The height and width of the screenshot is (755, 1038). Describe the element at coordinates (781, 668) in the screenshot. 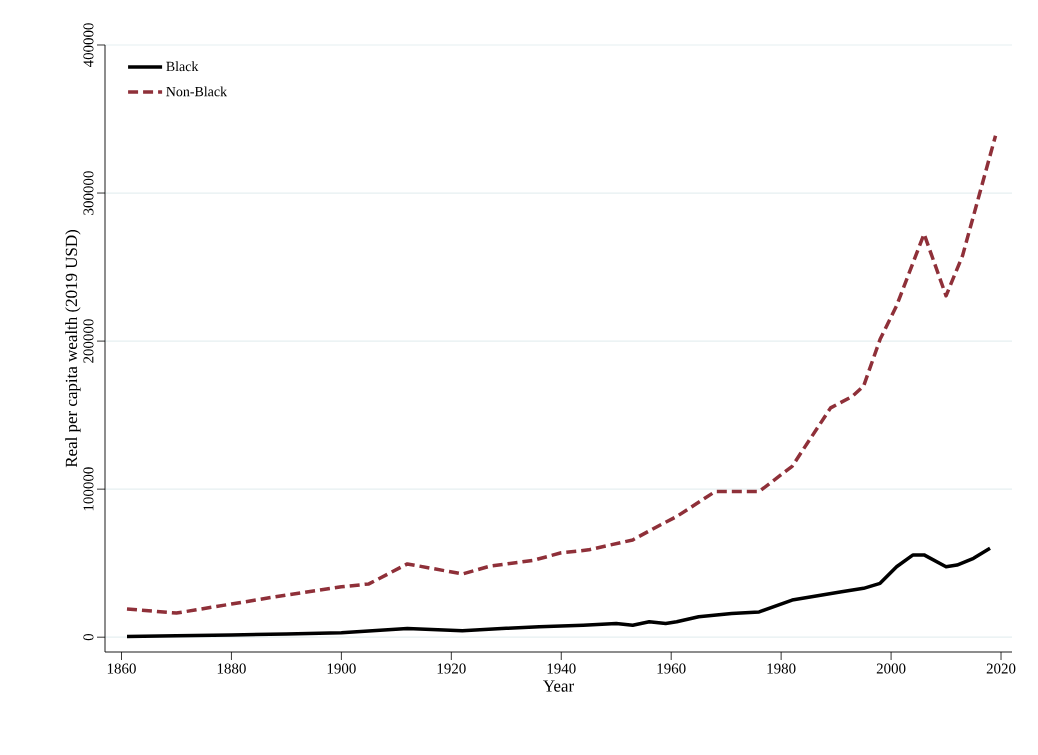

I see `x-tick-label: 1980` at that location.